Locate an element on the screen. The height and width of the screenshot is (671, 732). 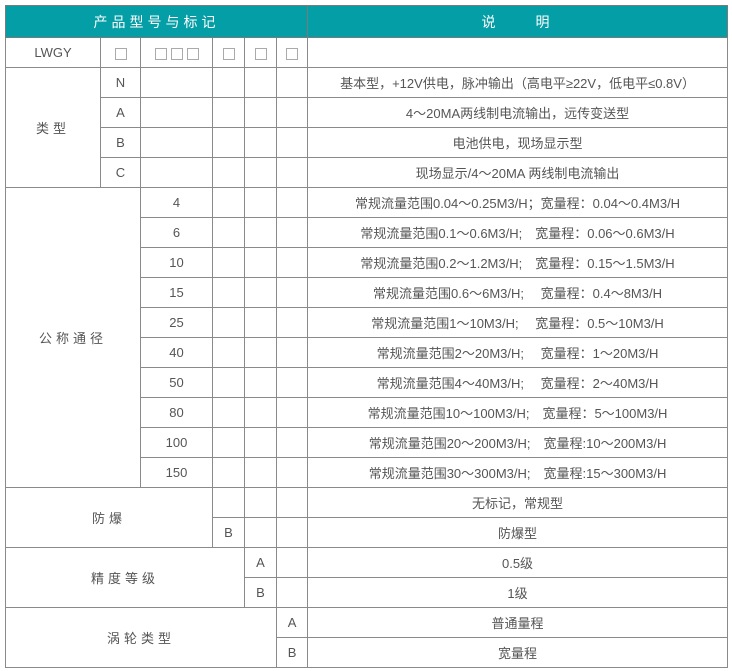
header-row: 产品型号与标记 说 明 is located at coordinates (366, 21).